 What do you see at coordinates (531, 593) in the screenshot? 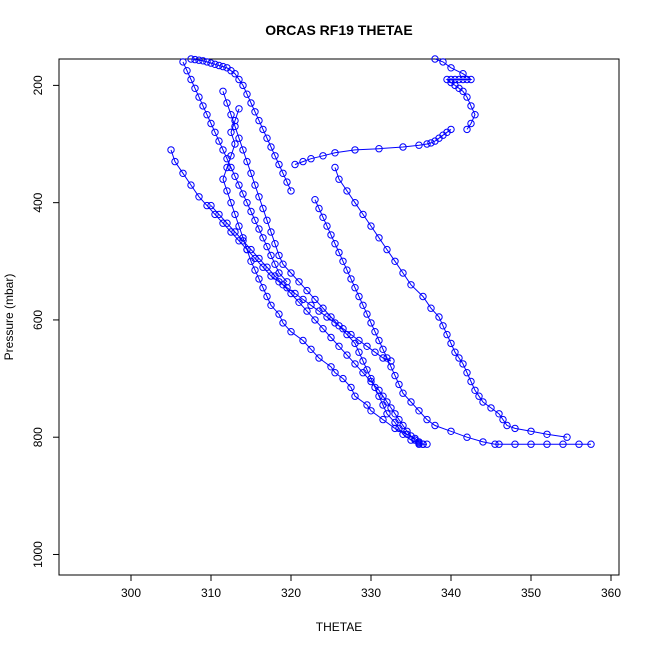
I see `x-tick-label: 350` at bounding box center [531, 593].